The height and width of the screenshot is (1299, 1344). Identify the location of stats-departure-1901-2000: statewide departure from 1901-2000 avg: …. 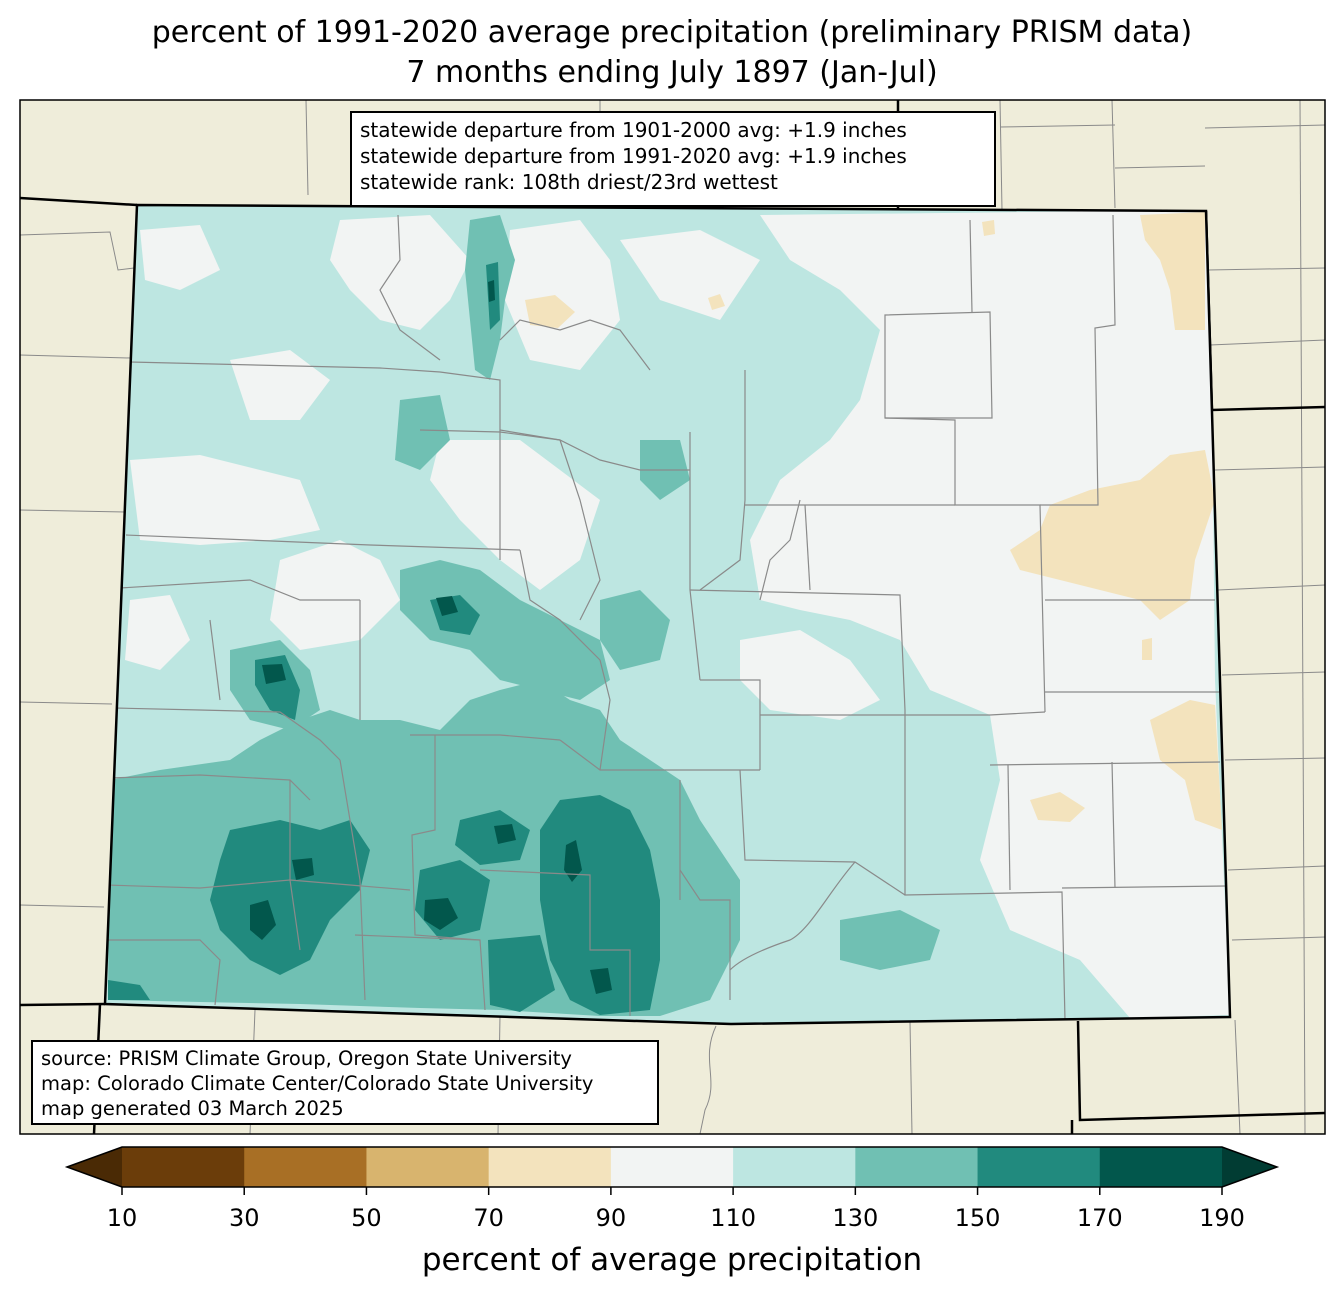
(633, 130).